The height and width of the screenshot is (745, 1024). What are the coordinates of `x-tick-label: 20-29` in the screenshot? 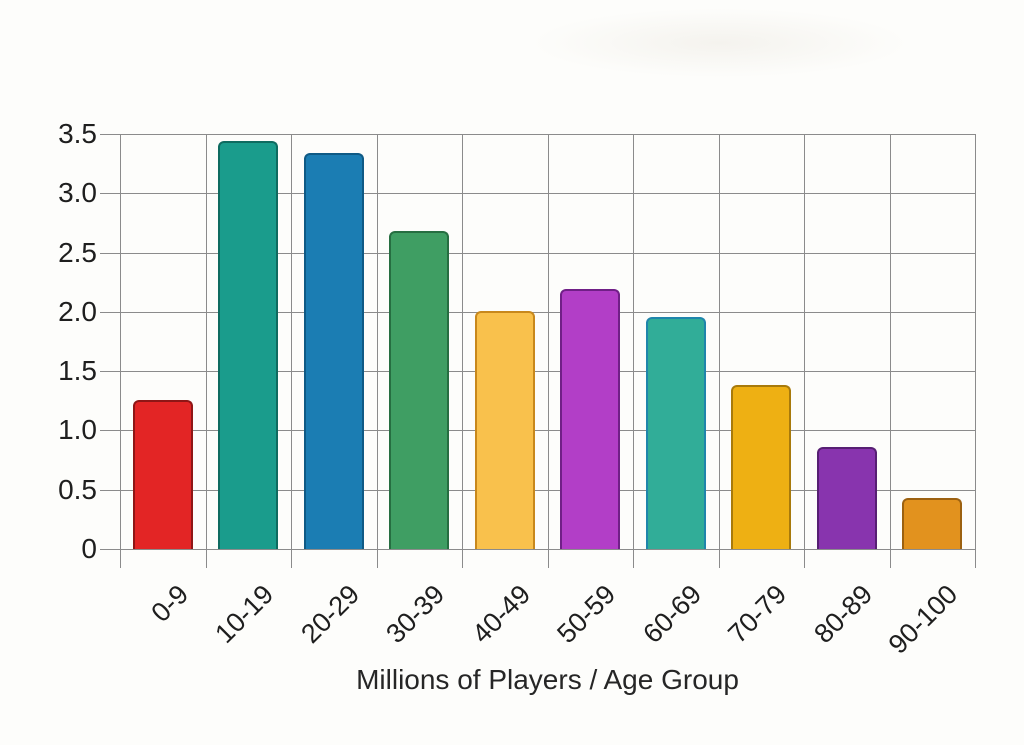 It's located at (329, 614).